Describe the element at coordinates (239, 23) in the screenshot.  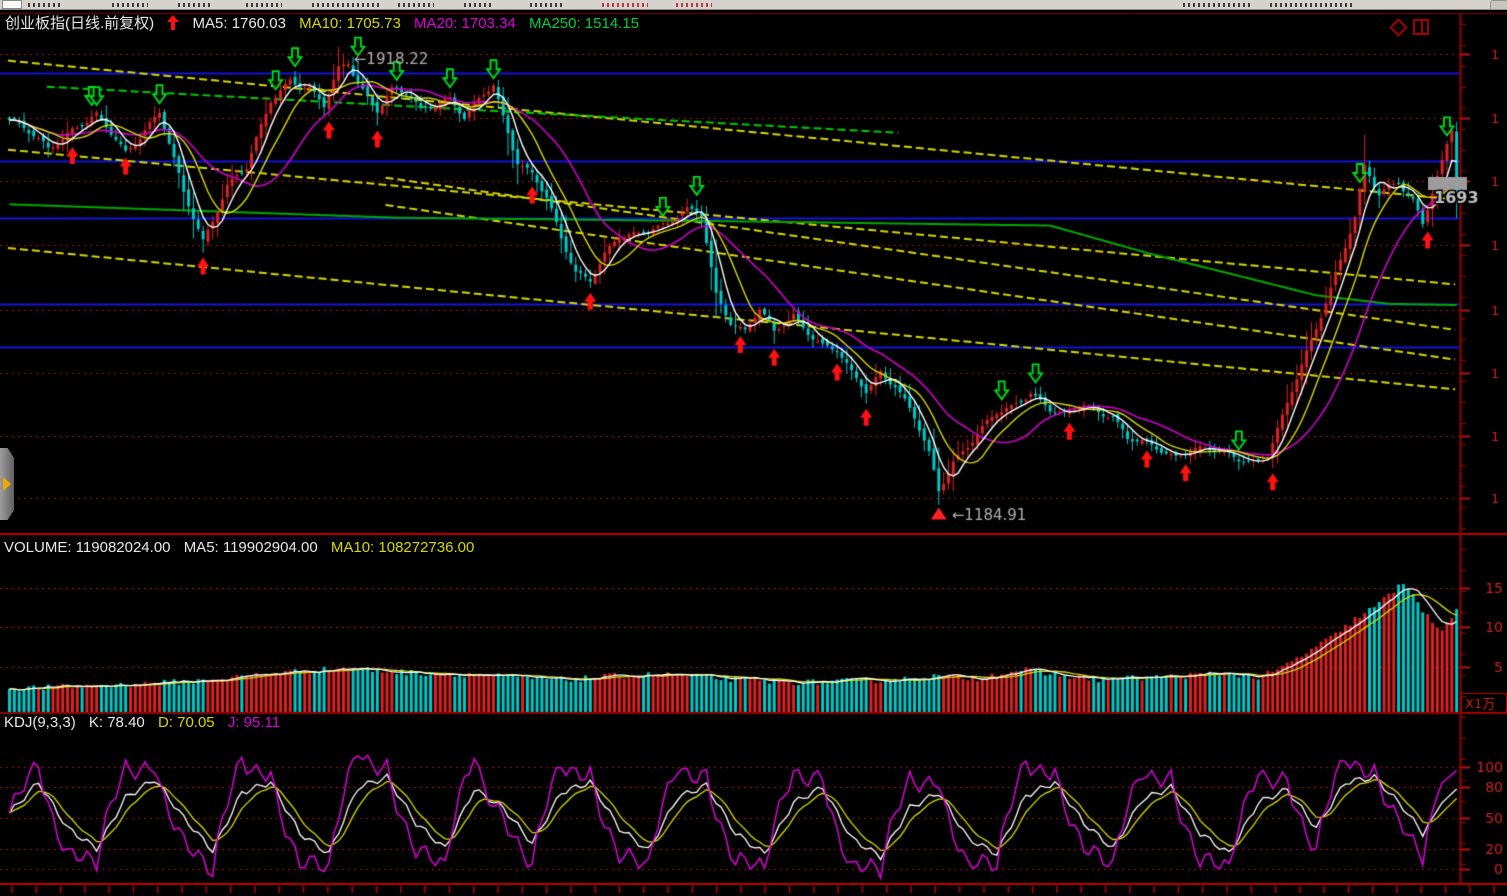
I see `ma5-legend: MA5: 1760.03` at that location.